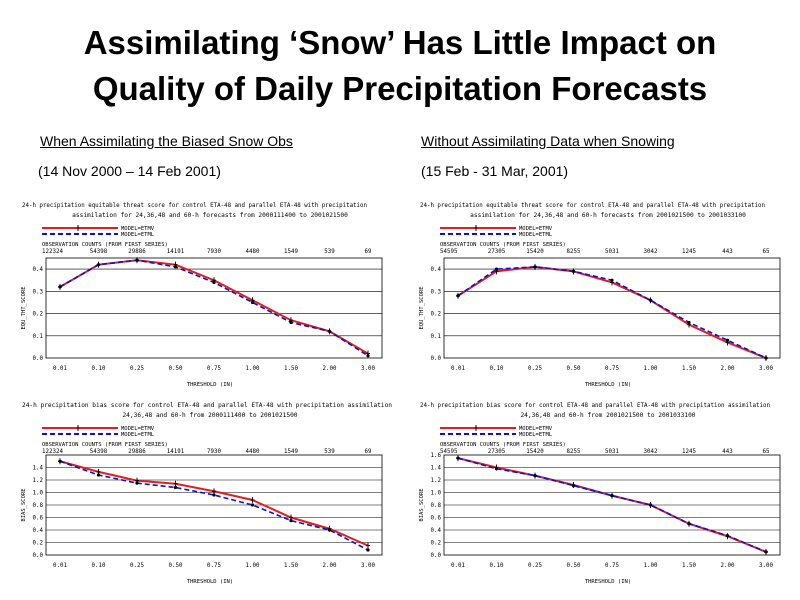  Describe the element at coordinates (214, 252) in the screenshot. I see `obs-count: 7930` at that location.